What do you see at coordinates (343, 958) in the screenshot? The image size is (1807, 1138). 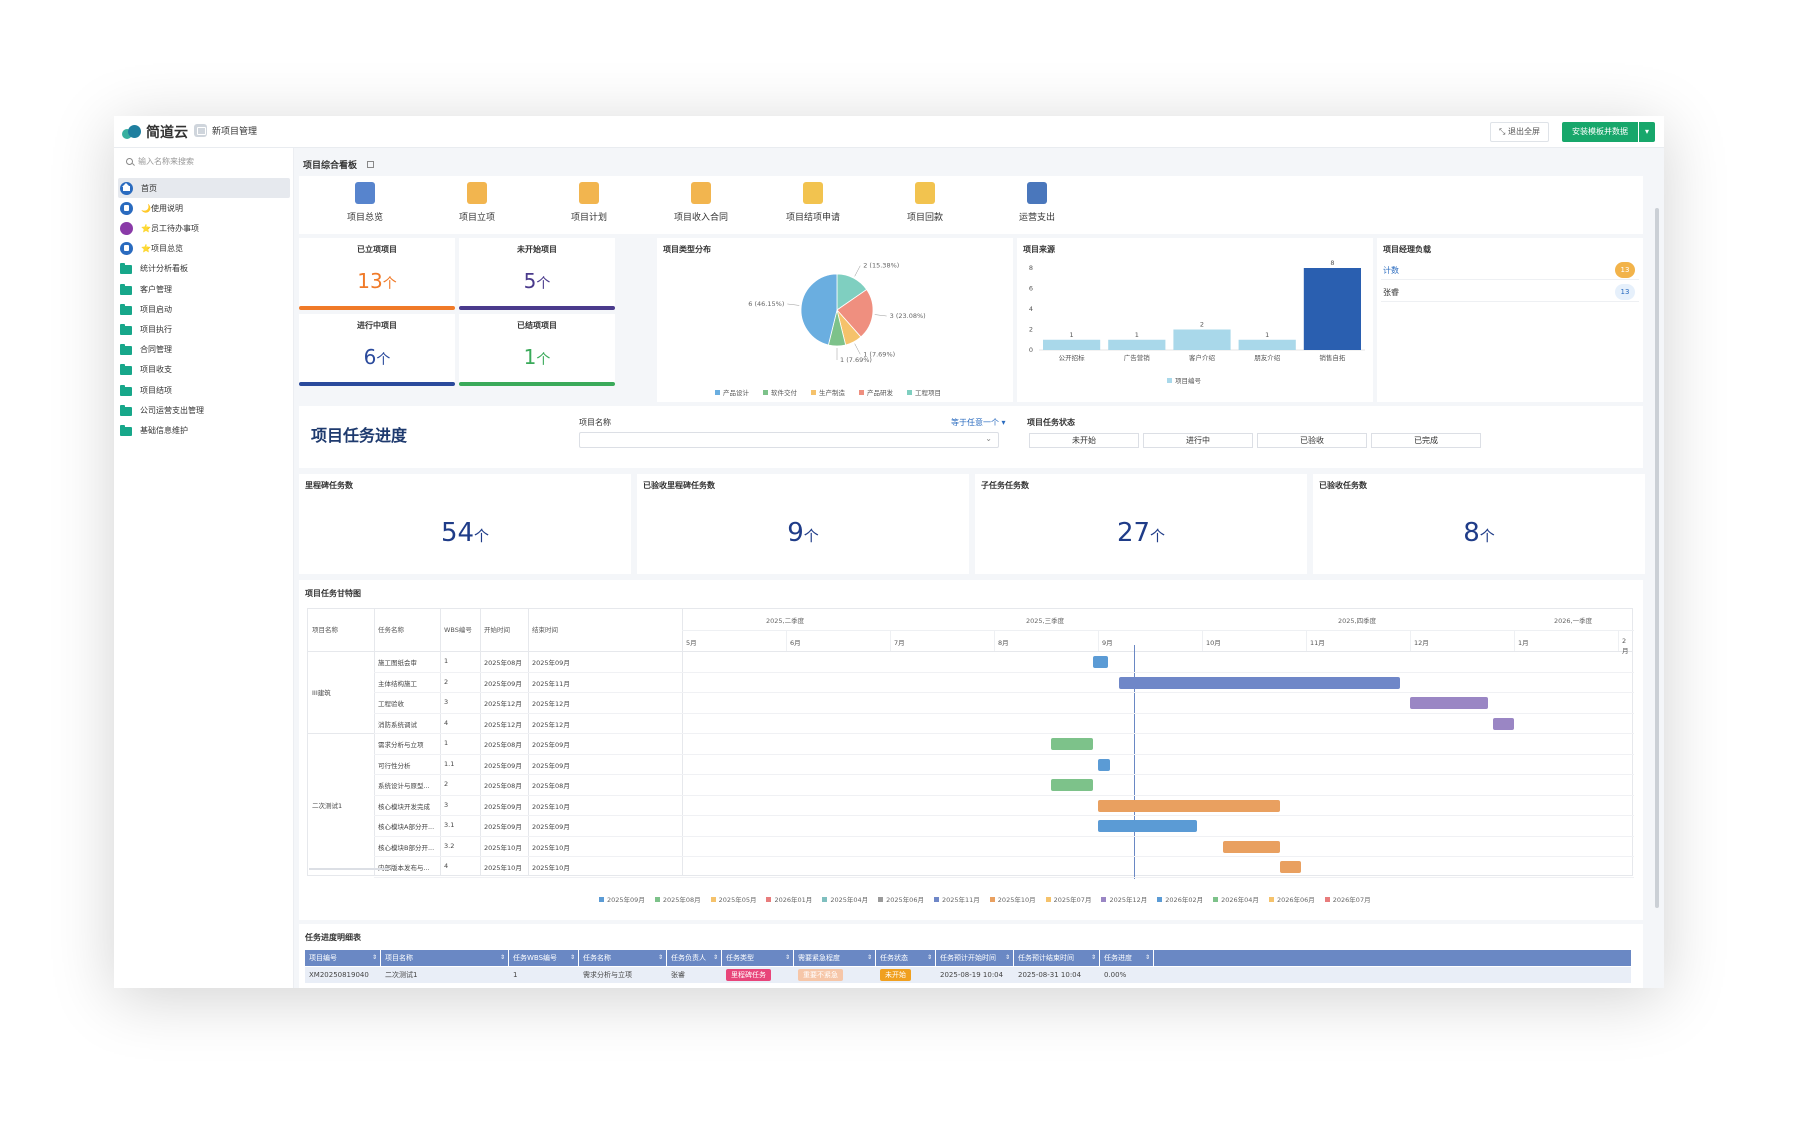 I see `table-header-cell: 项目编号` at bounding box center [343, 958].